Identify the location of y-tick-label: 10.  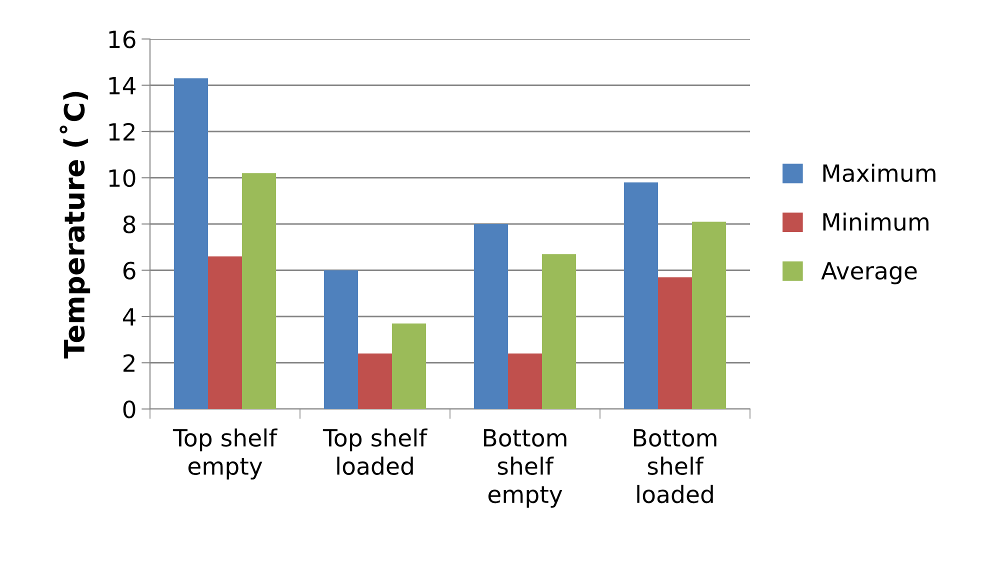
(122, 178).